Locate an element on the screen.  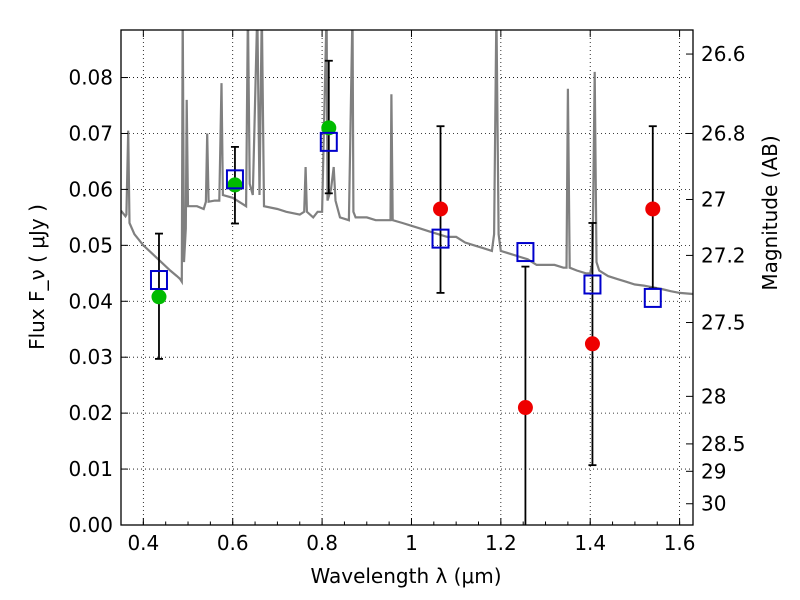
x-tick-label: 1.4 is located at coordinates (590, 543).